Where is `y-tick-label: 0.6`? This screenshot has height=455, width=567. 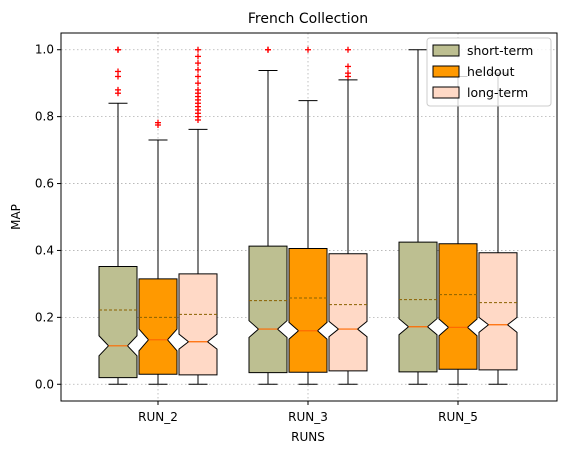 y-tick-label: 0.6 is located at coordinates (44, 184).